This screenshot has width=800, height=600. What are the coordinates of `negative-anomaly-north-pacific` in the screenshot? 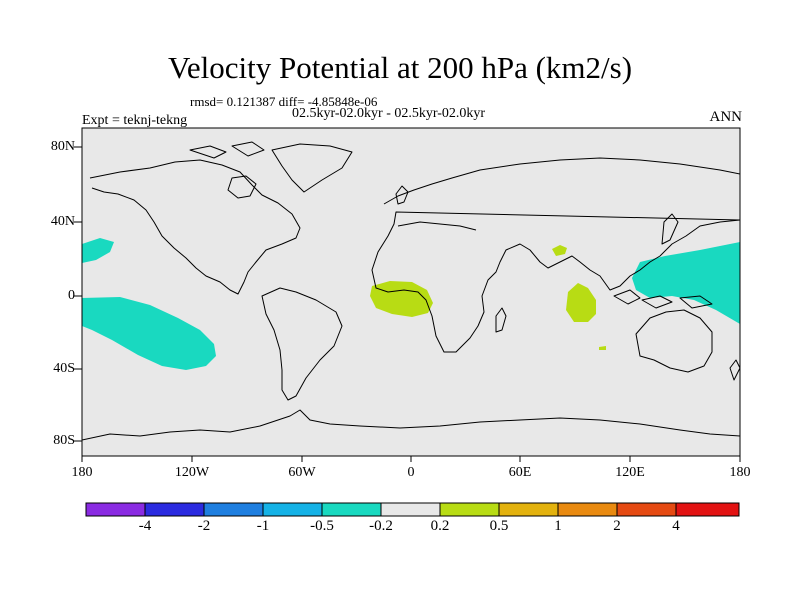 It's located at (98, 250).